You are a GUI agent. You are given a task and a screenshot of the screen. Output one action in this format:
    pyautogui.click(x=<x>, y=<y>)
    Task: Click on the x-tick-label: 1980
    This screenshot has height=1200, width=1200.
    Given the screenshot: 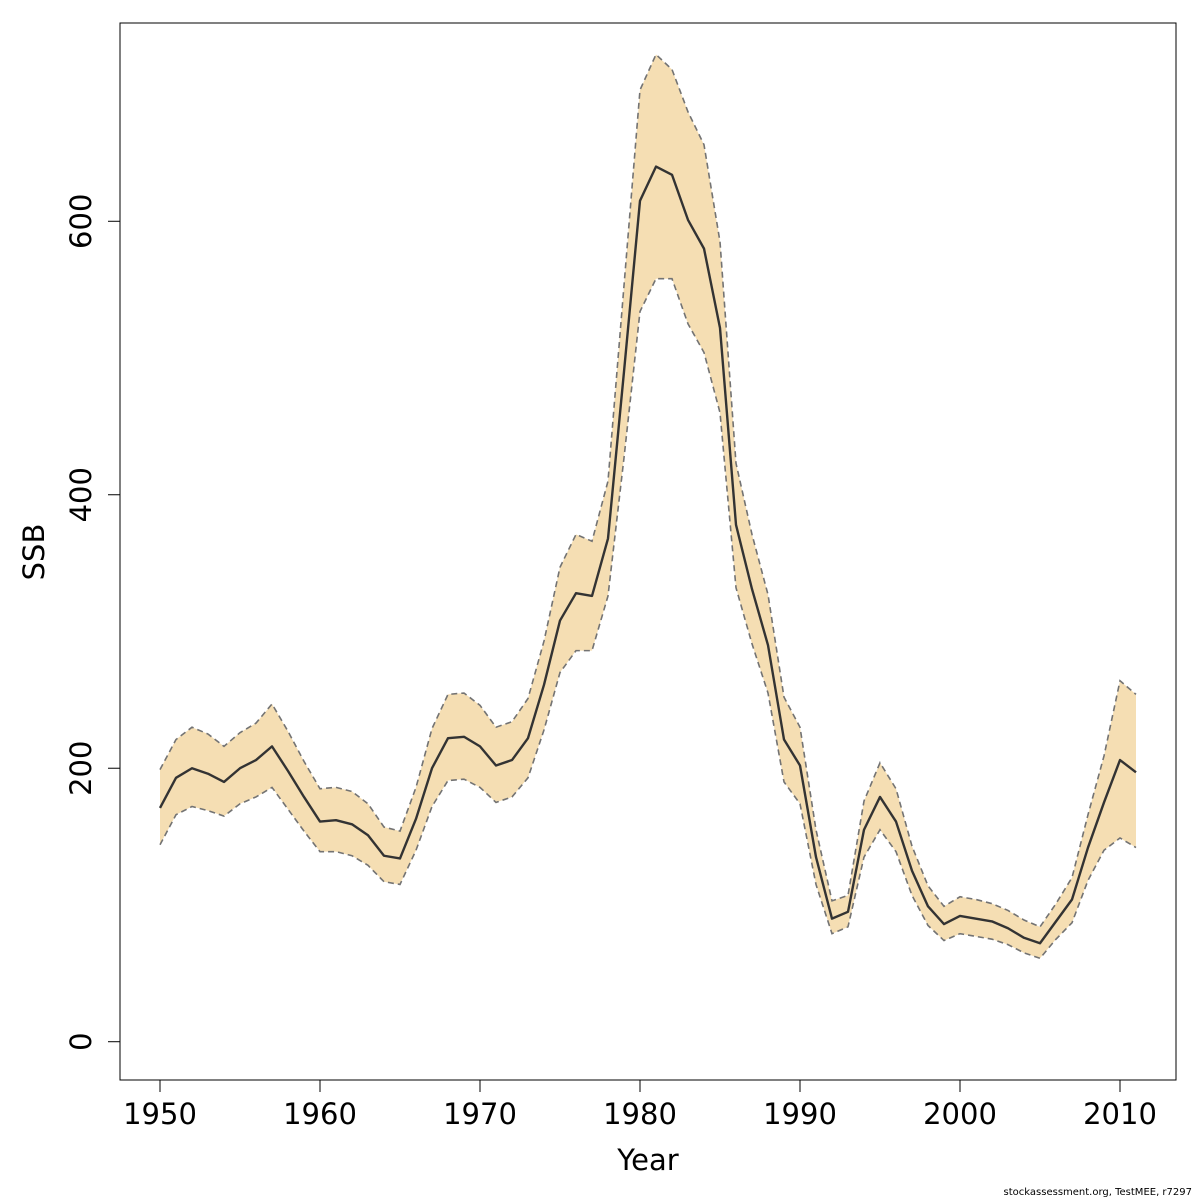 What is the action you would take?
    pyautogui.click(x=640, y=1114)
    